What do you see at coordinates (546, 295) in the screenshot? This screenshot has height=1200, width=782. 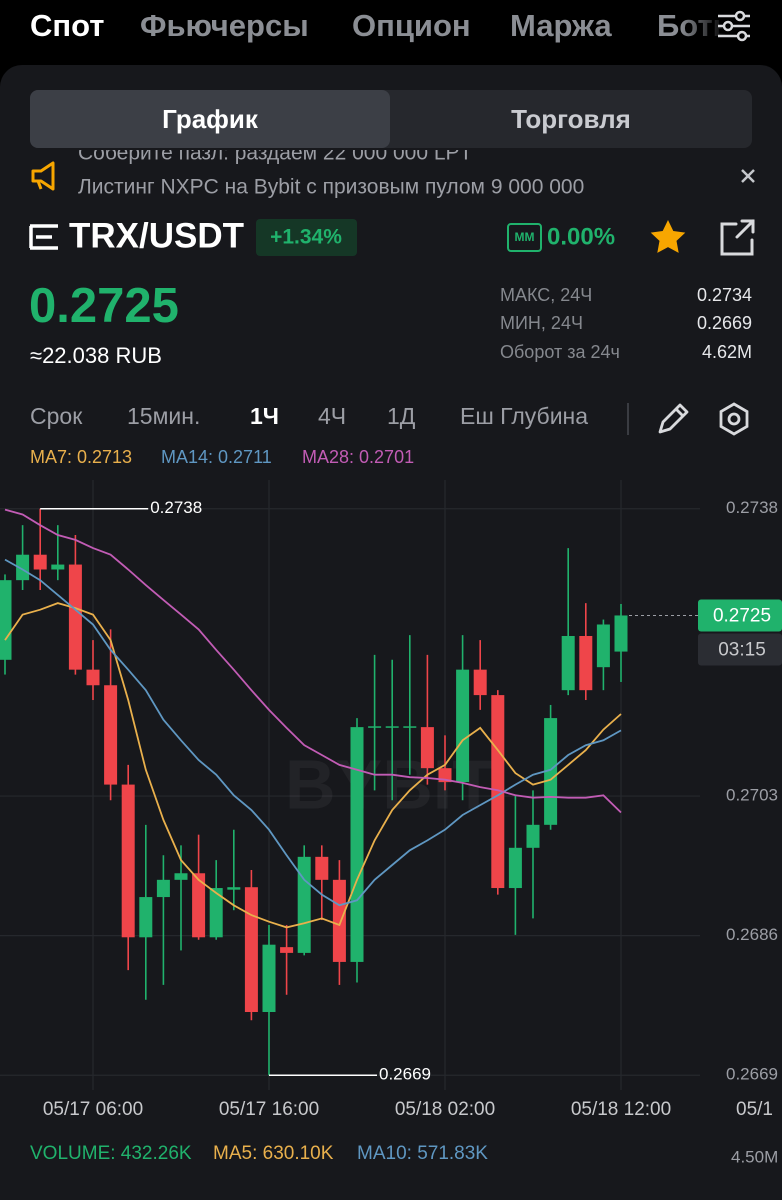 I see `stat-label: МАКС, 24Ч` at bounding box center [546, 295].